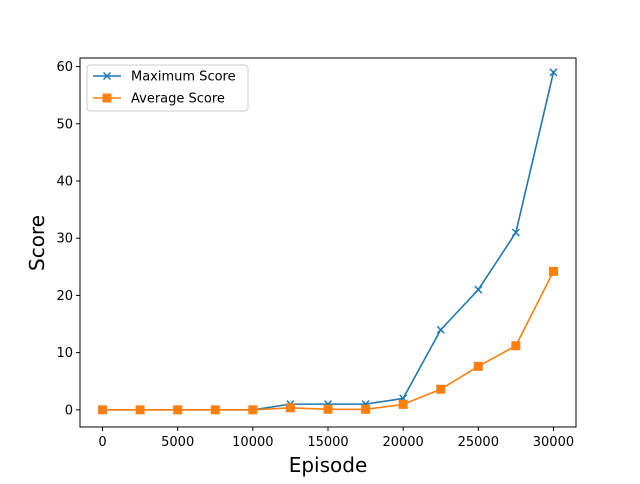  I want to click on y-tick-label: 10, so click(64, 353).